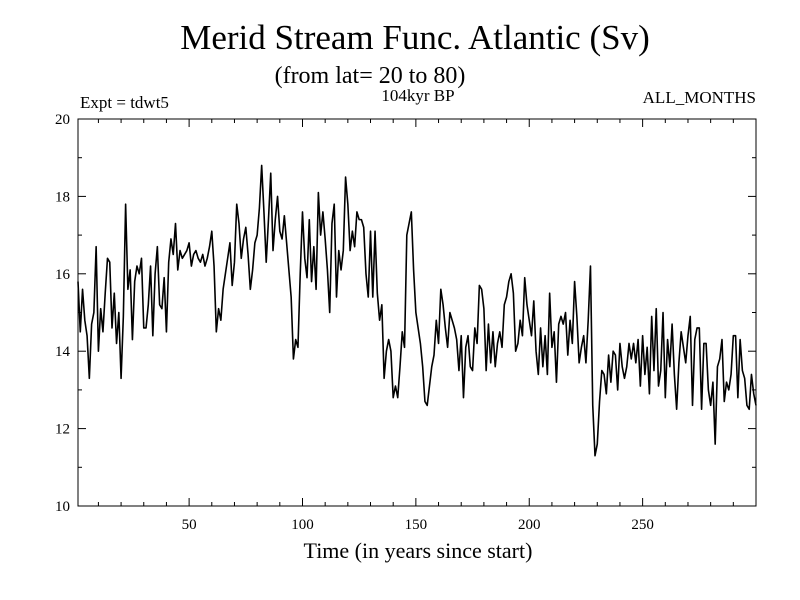 This screenshot has height=600, width=800. I want to click on chart-title: Merid Stream Func. Atlantic (Sv), so click(415, 37).